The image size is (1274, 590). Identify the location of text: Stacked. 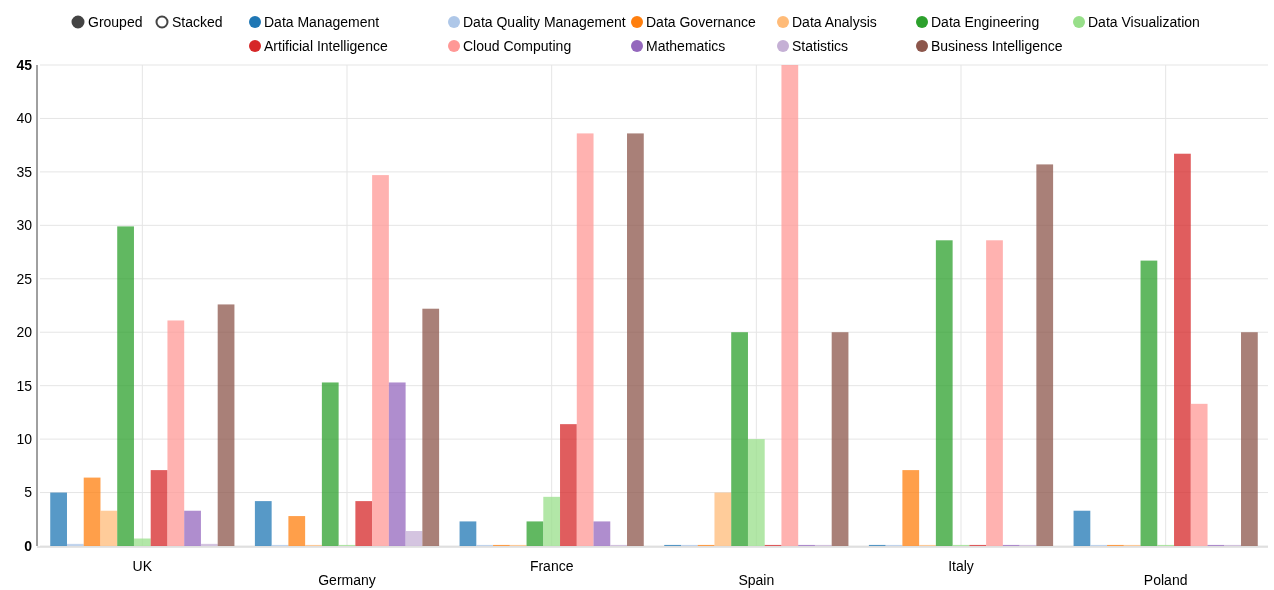
(197, 21).